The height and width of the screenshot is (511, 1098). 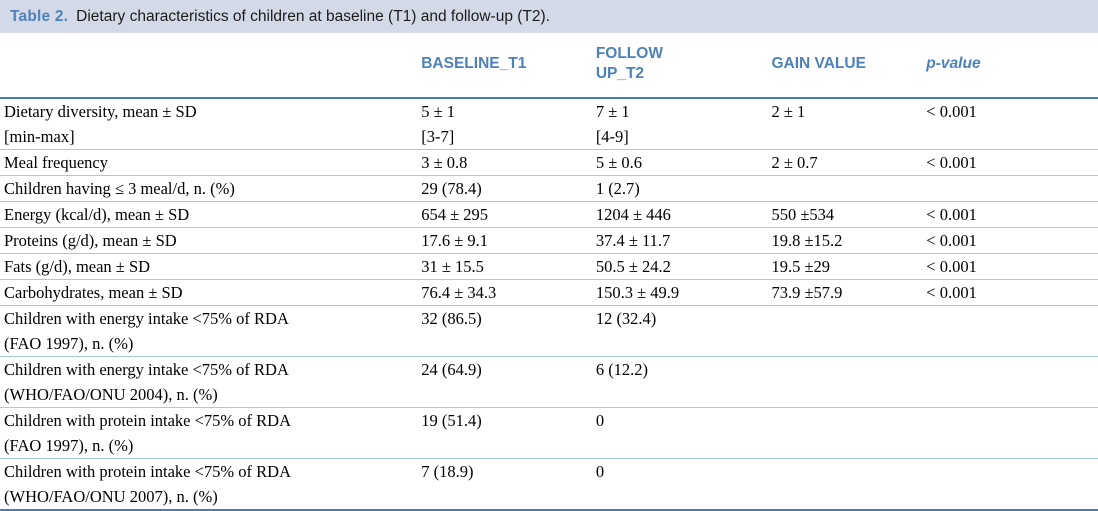 I want to click on header-followup-t2: FOLLOW UP_T2, so click(x=679, y=66).